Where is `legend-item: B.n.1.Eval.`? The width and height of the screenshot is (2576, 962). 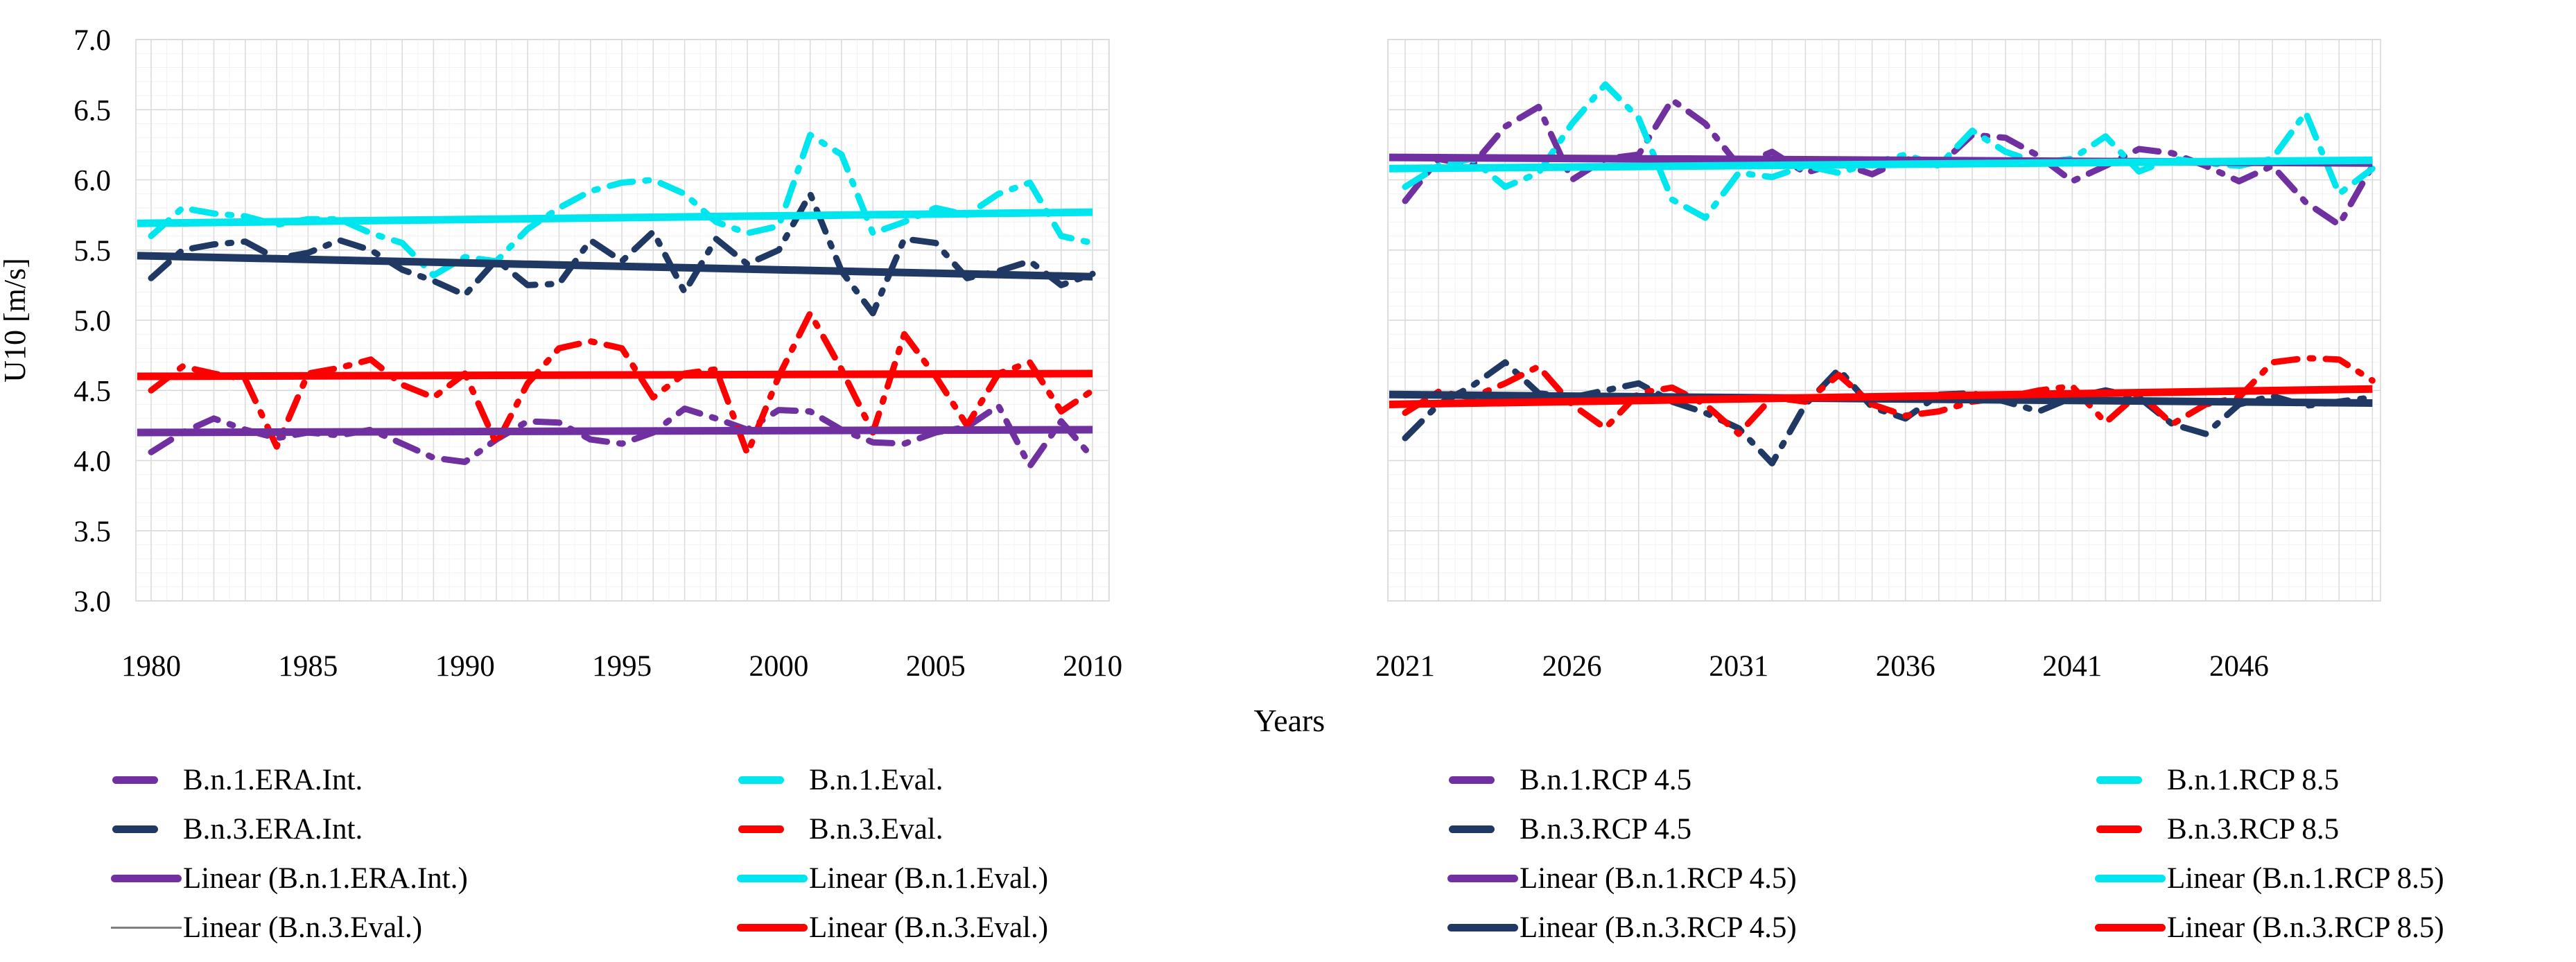
legend-item: B.n.1.Eval. is located at coordinates (892, 780).